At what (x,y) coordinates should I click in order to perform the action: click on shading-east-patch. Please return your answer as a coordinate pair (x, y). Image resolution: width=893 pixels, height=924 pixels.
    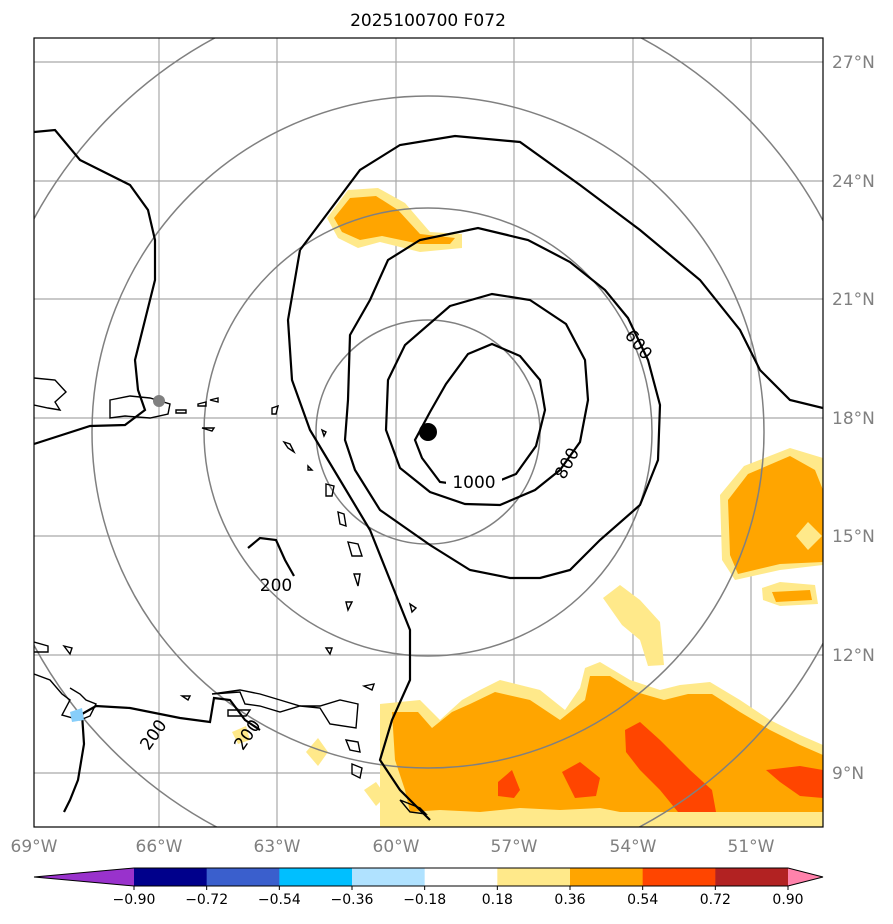
    Looking at the image, I should click on (713, 557).